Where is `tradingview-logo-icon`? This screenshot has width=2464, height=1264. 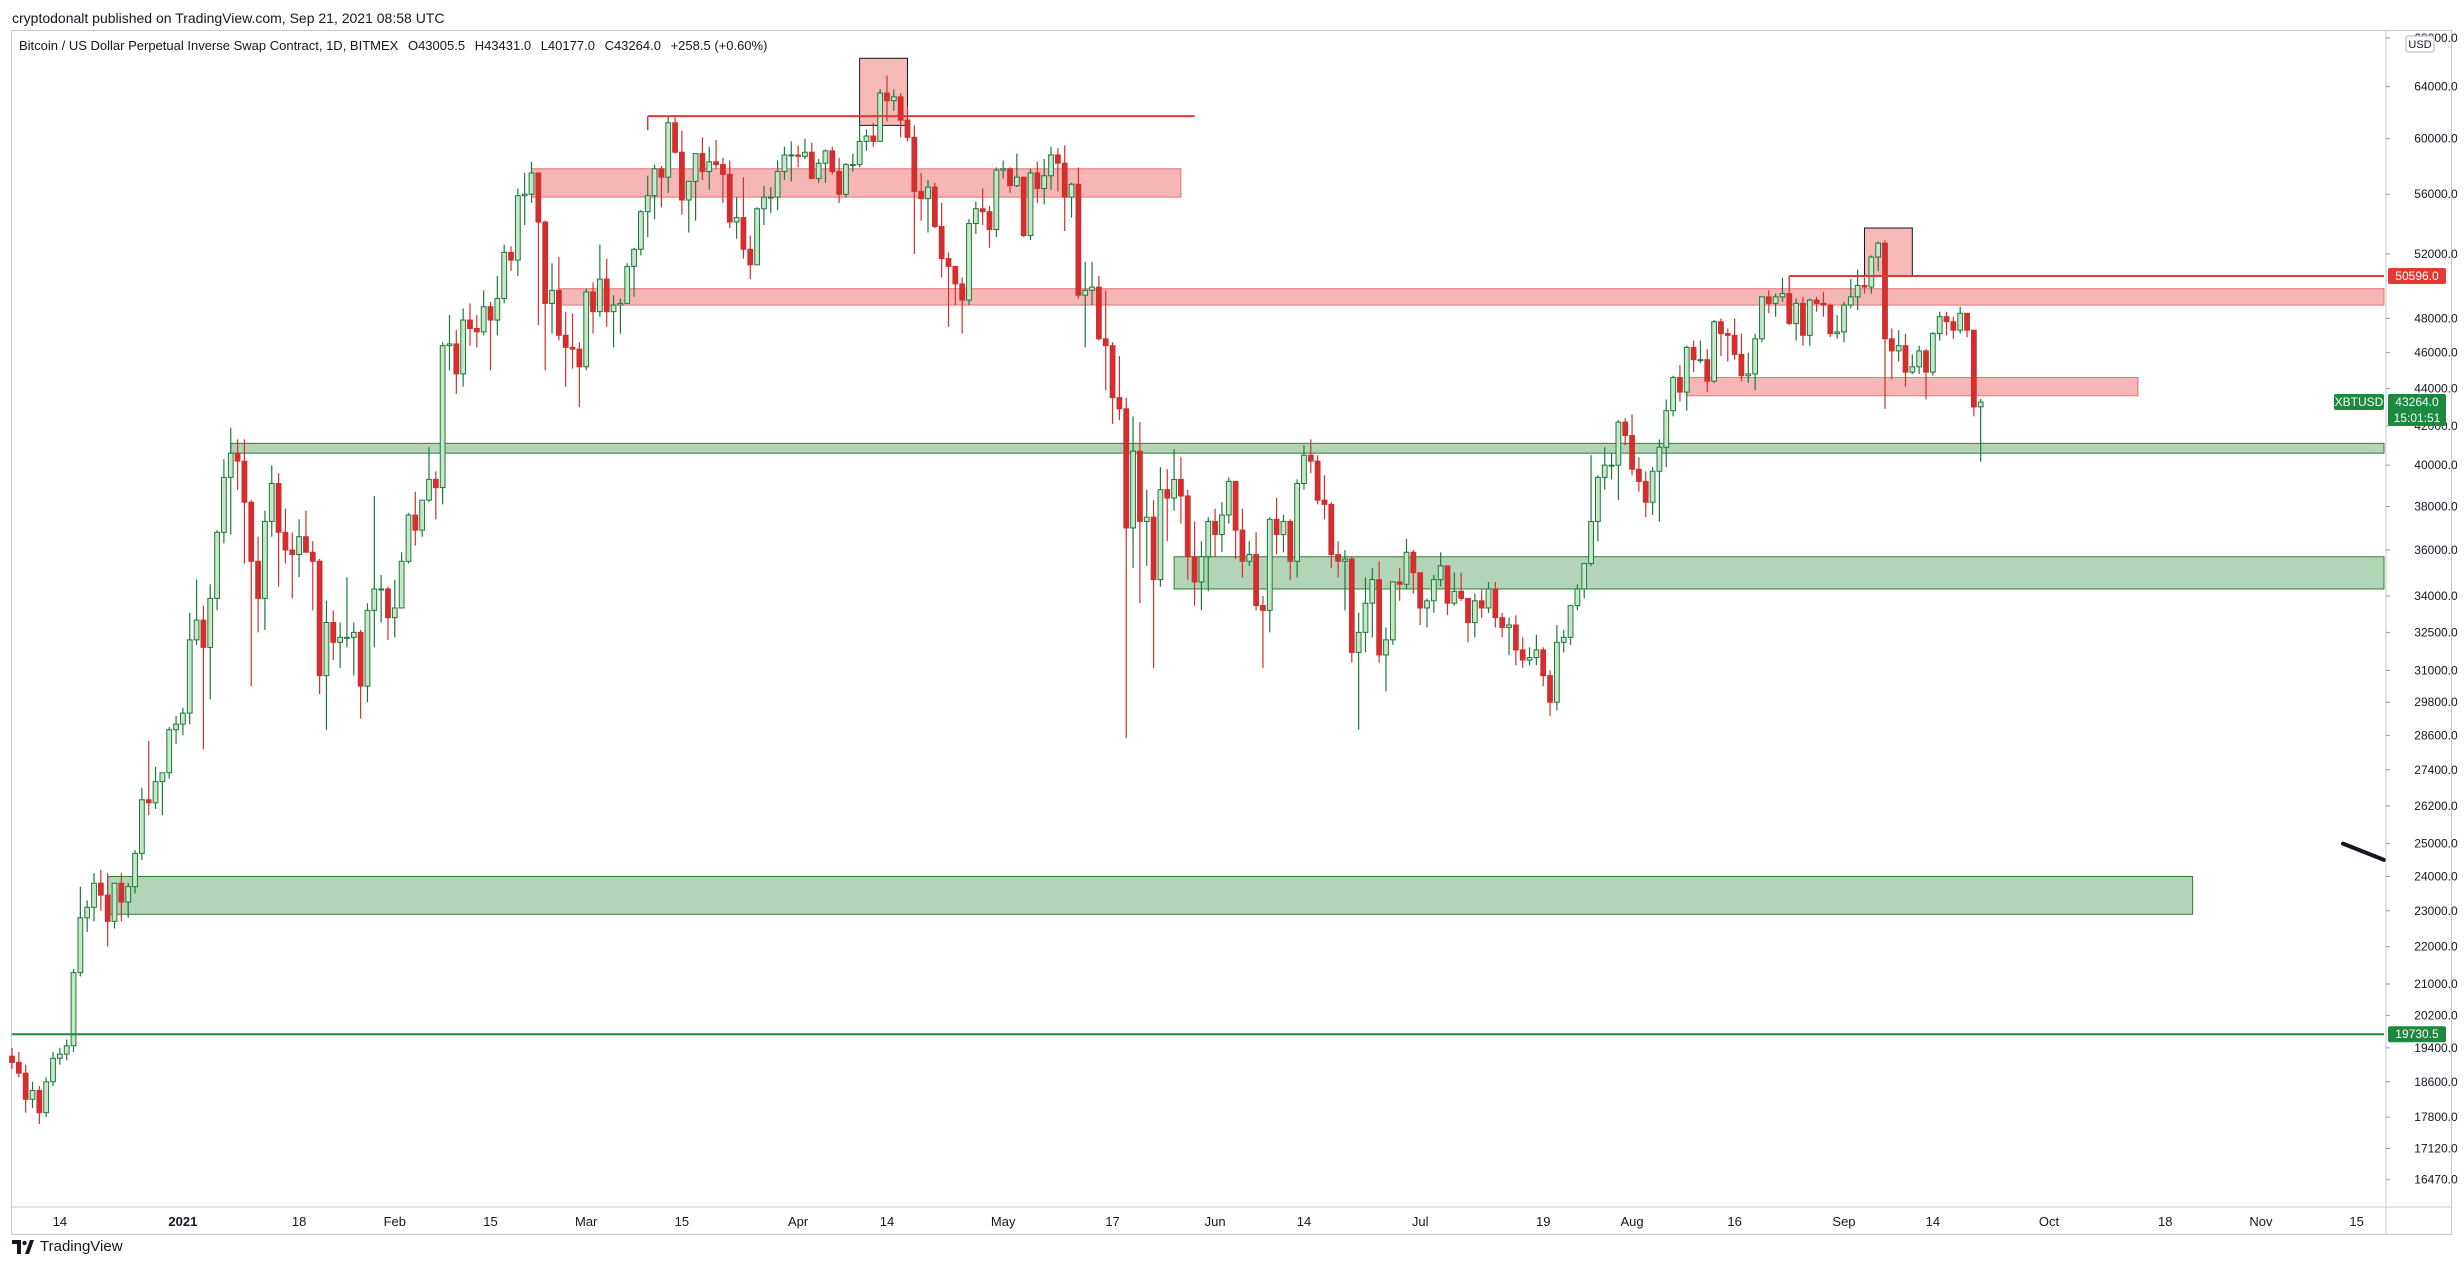
tradingview-logo-icon is located at coordinates (23, 1246).